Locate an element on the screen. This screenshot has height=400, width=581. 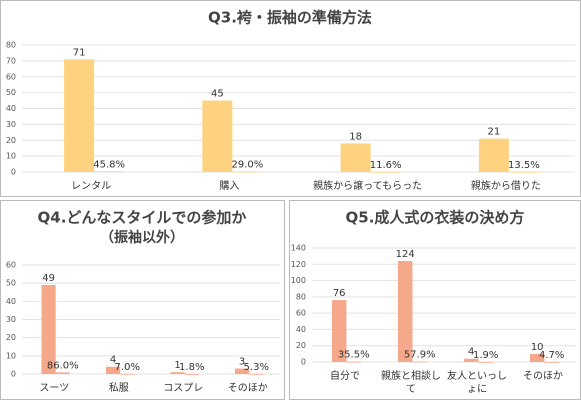
value-label: 57.9% is located at coordinates (420, 355).